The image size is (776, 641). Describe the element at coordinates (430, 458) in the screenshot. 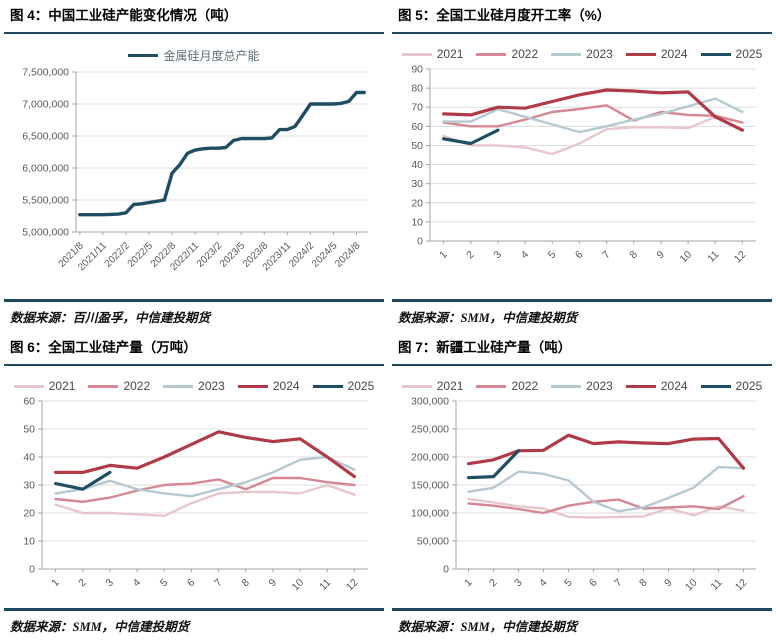

I see `y-axis-tick-label: 200,000` at that location.